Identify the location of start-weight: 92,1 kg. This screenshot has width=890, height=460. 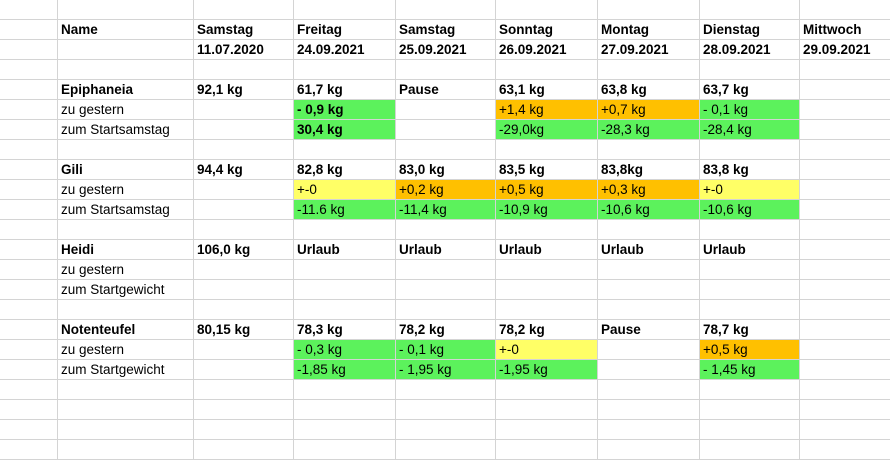
(244, 90).